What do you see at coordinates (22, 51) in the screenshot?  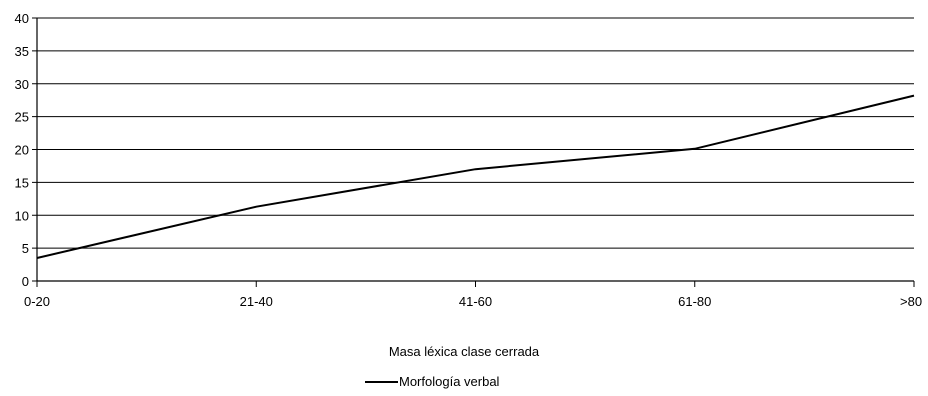 I see `y-tick-label-35: 35` at bounding box center [22, 51].